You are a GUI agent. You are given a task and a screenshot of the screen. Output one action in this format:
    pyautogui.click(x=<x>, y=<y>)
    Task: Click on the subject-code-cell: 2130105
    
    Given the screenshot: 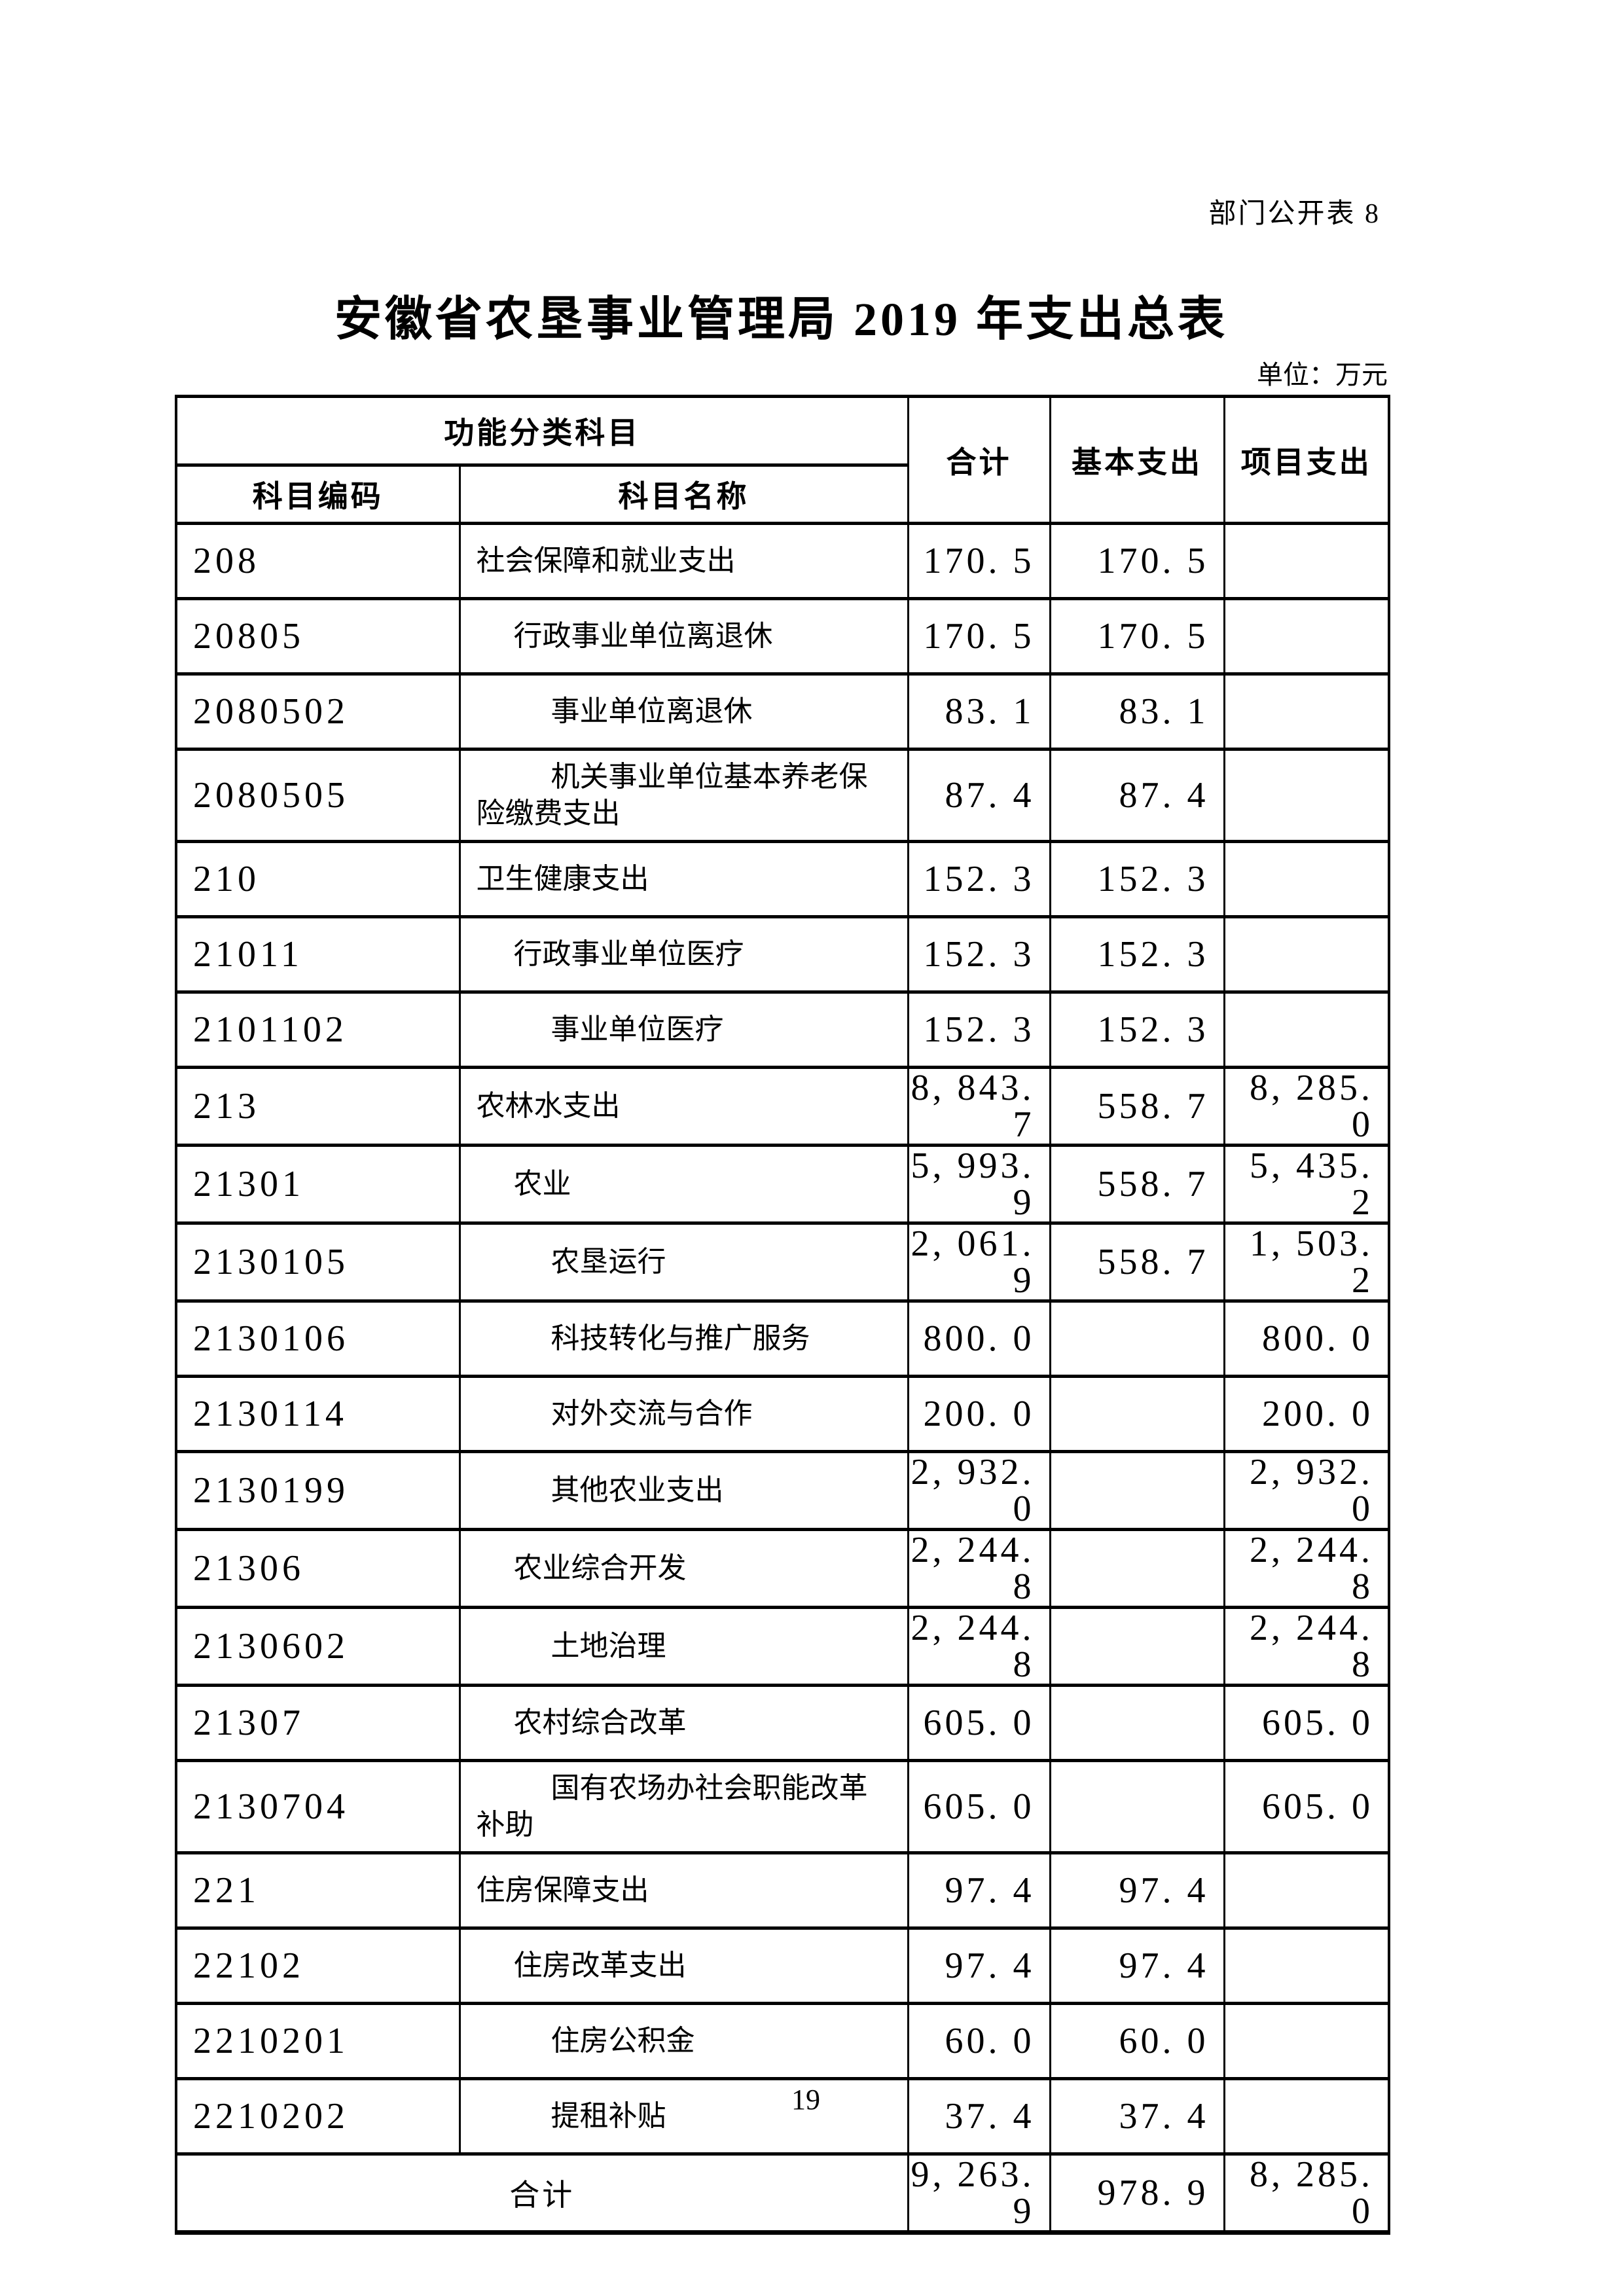 What is the action you would take?
    pyautogui.click(x=318, y=1262)
    